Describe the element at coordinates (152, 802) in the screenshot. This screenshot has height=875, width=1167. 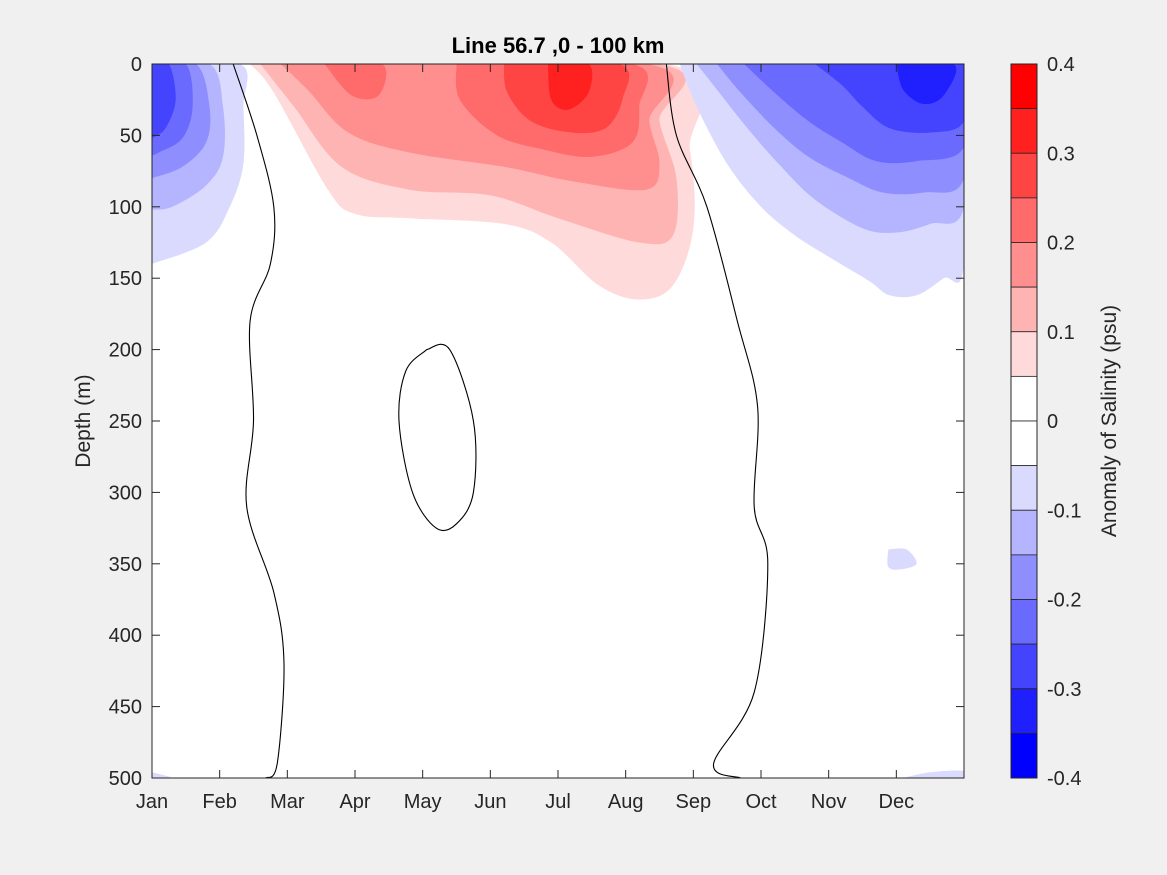
I see `x-tick-label: Jan` at that location.